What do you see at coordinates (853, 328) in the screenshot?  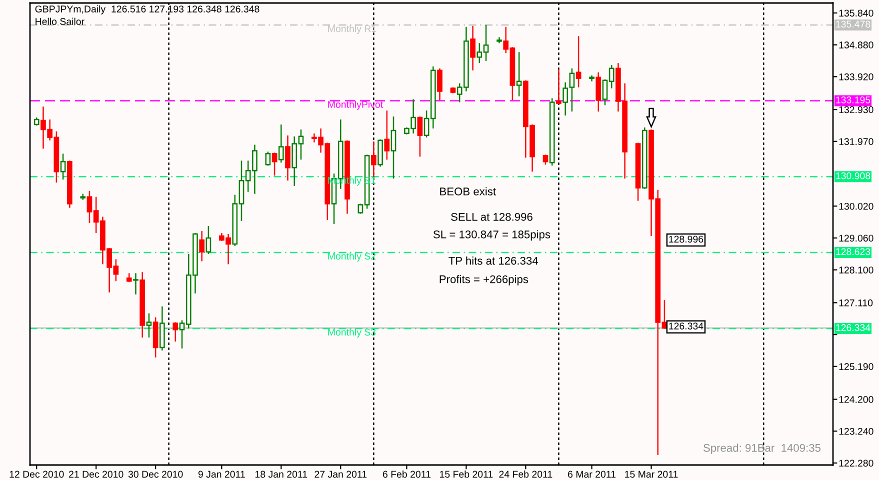 I see `ref-line-label: 126.334` at bounding box center [853, 328].